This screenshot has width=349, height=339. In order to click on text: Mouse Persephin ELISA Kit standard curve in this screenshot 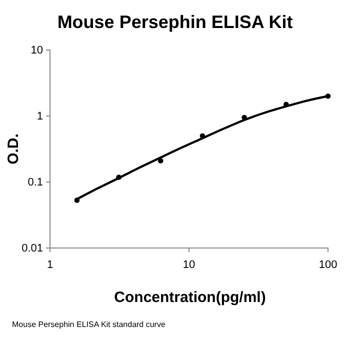, I will do `click(89, 324)`.